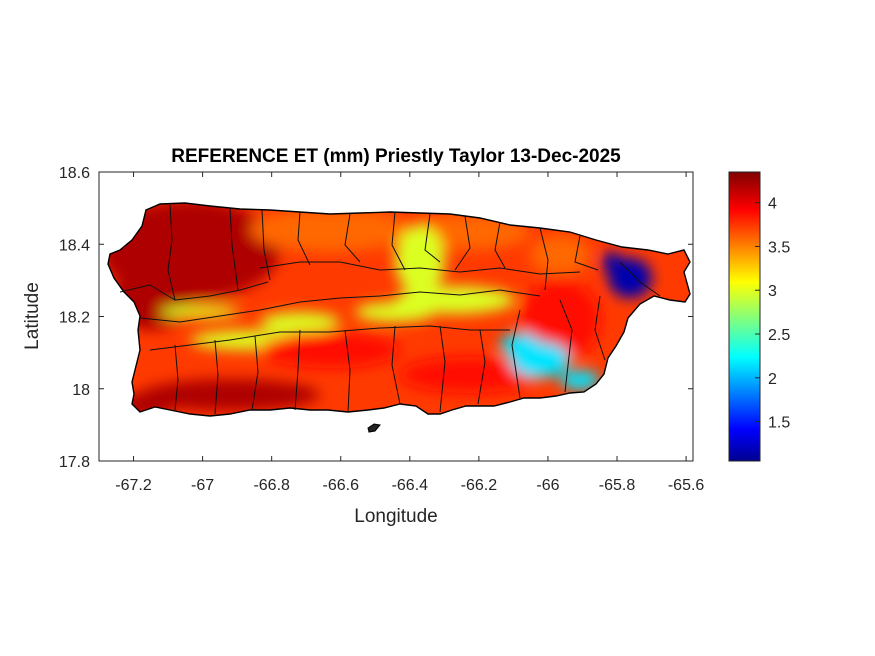 This screenshot has height=656, width=875. What do you see at coordinates (479, 485) in the screenshot?
I see `x-tick-label: -66.2` at bounding box center [479, 485].